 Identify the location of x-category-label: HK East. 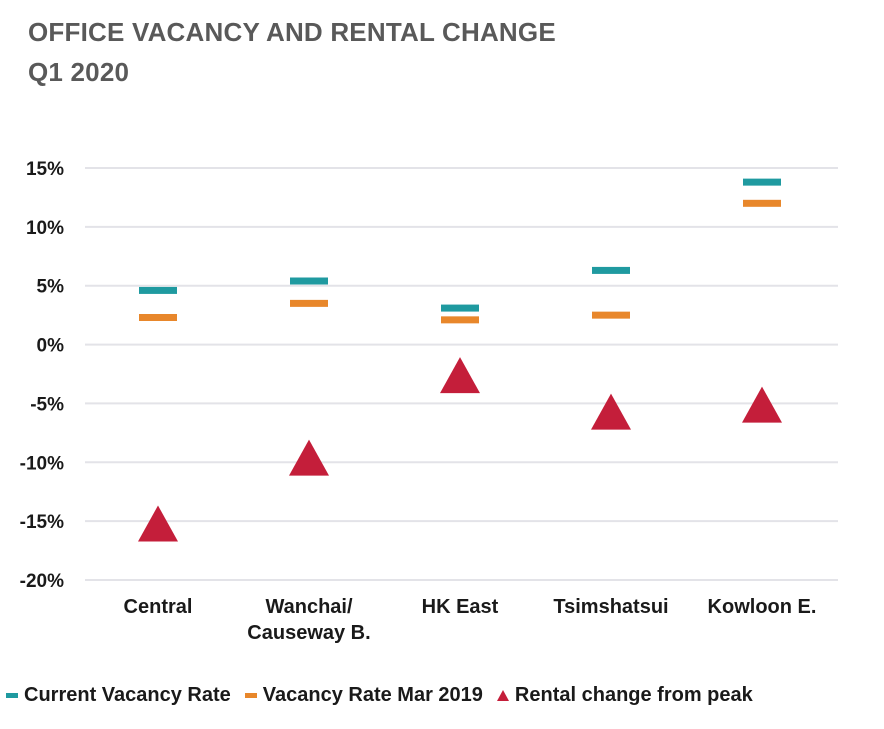
(460, 607).